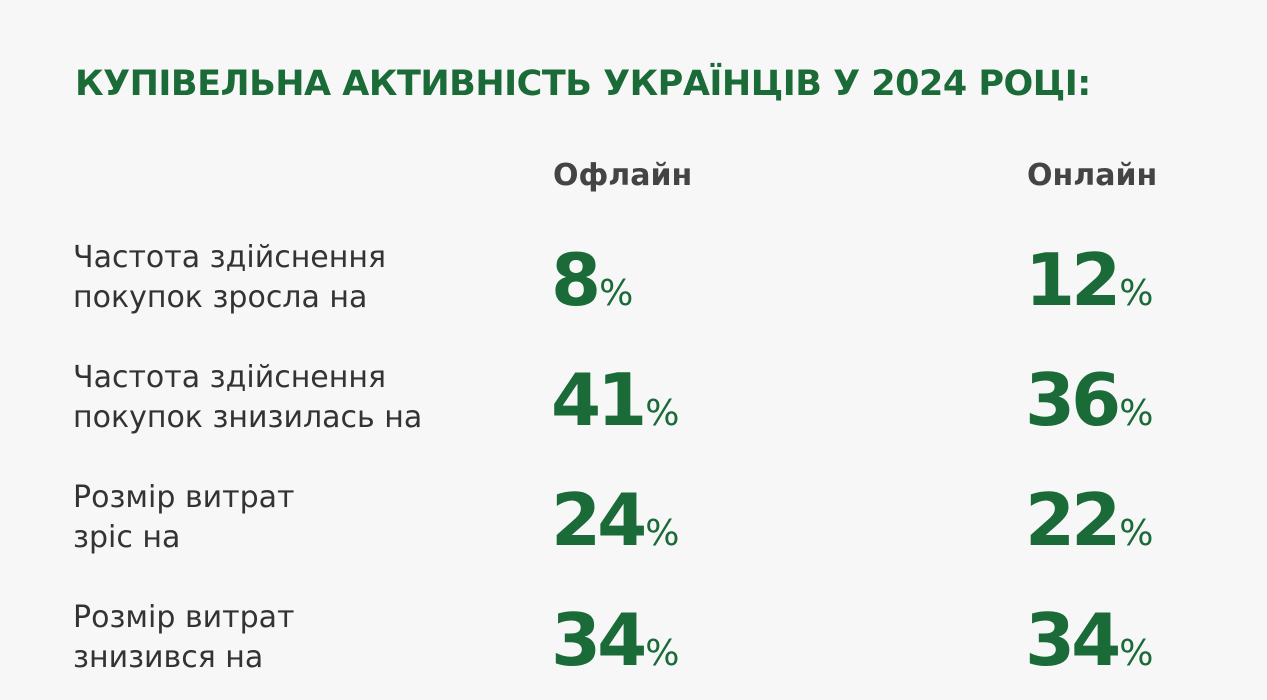 The image size is (1267, 700). Describe the element at coordinates (1092, 175) in the screenshot. I see `column-header-online: Онлайн` at that location.